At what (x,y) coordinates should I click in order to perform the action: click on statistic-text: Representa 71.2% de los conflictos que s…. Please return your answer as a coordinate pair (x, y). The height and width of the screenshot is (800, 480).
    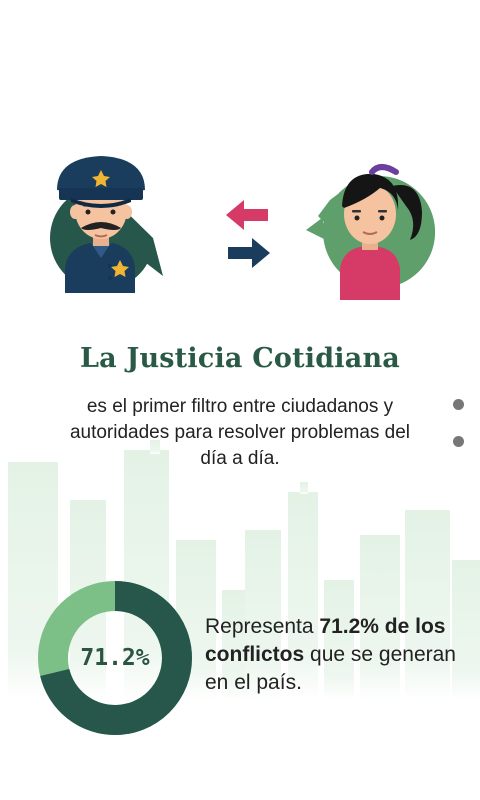
    Looking at the image, I should click on (337, 655).